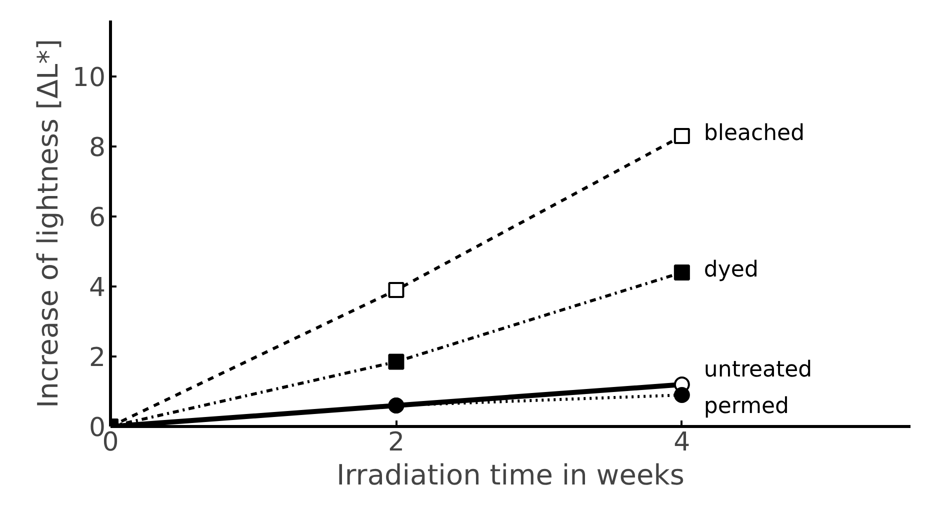  Describe the element at coordinates (97, 218) in the screenshot. I see `y-tick-label: 6` at that location.